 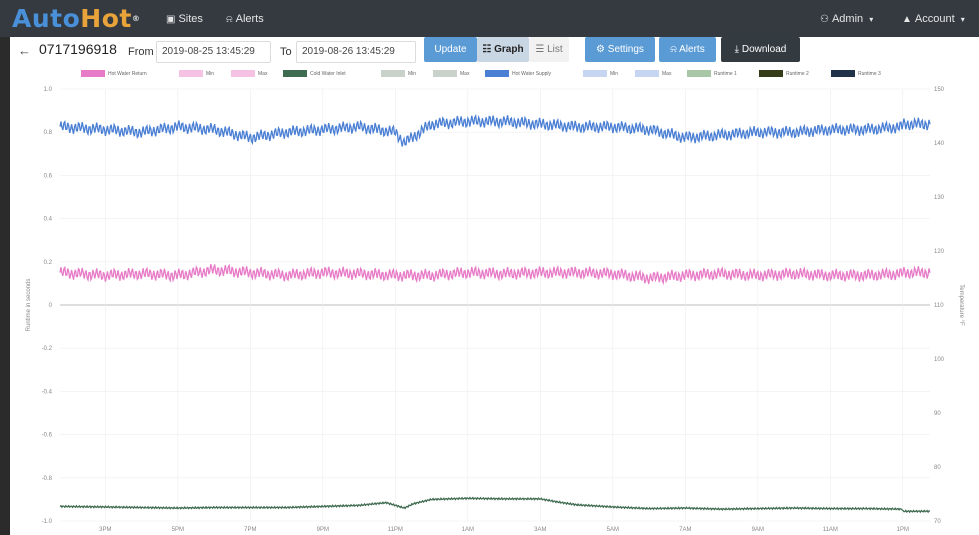 I want to click on from-date-input: 2019-08-25 13:45:29, so click(x=213, y=52).